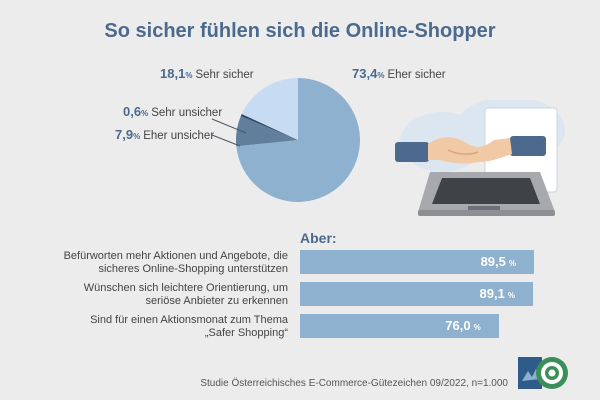  What do you see at coordinates (416, 75) in the screenshot?
I see `pie-category-eher-sicher: Eher sicher` at bounding box center [416, 75].